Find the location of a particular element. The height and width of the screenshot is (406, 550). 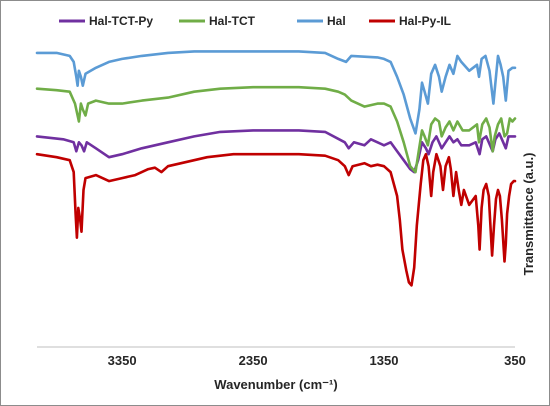

legend-label-1: Hal-TCT is located at coordinates (232, 21).